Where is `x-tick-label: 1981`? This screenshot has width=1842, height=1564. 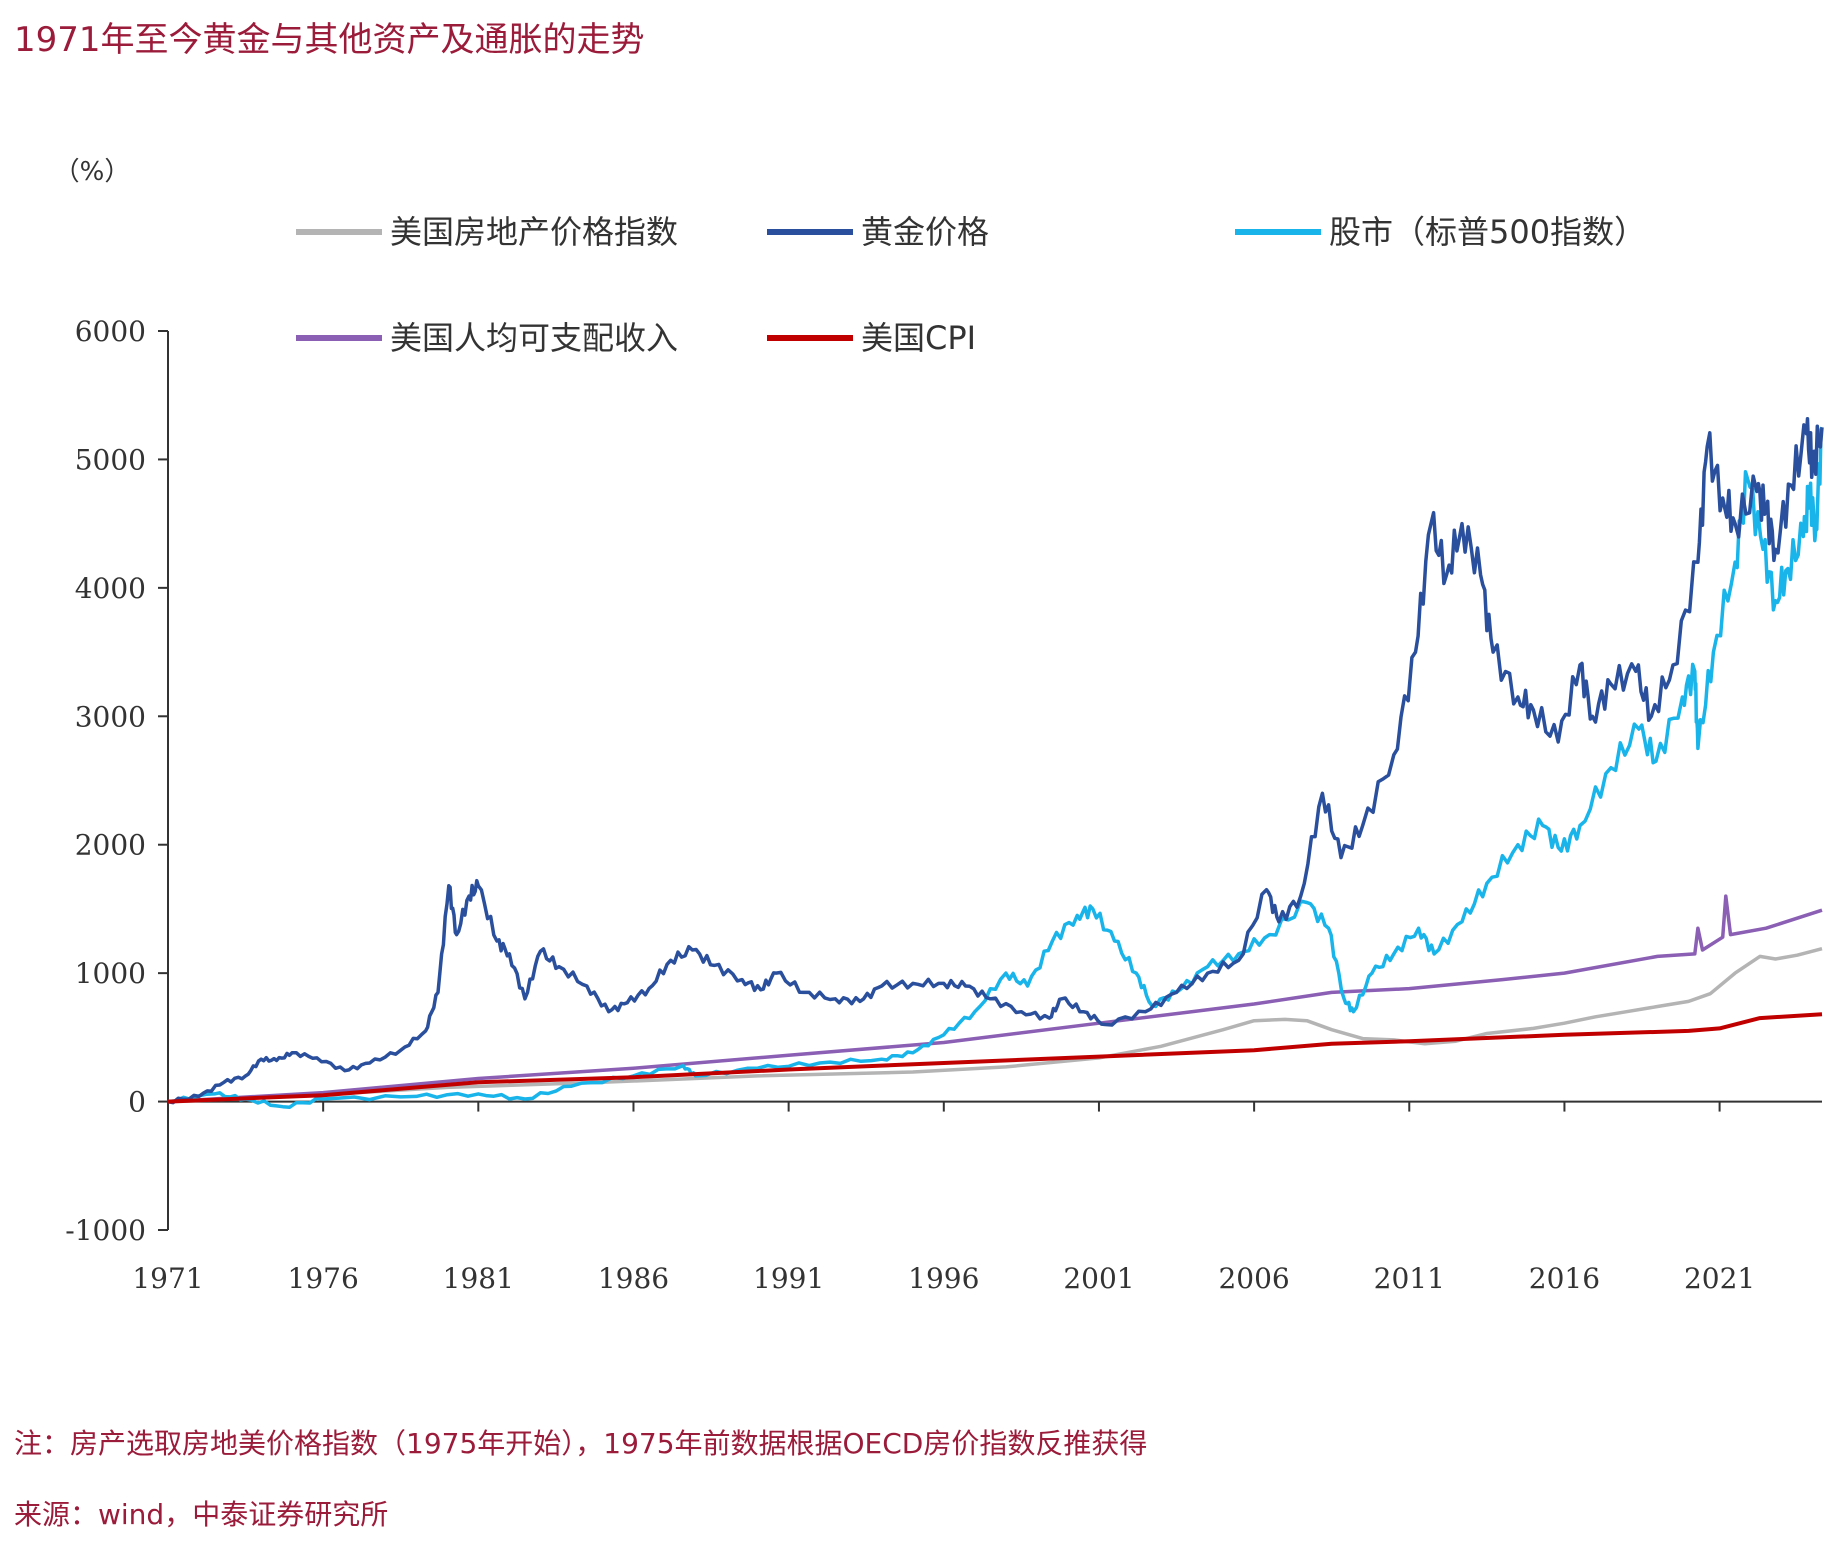 x-tick-label: 1981 is located at coordinates (478, 1278).